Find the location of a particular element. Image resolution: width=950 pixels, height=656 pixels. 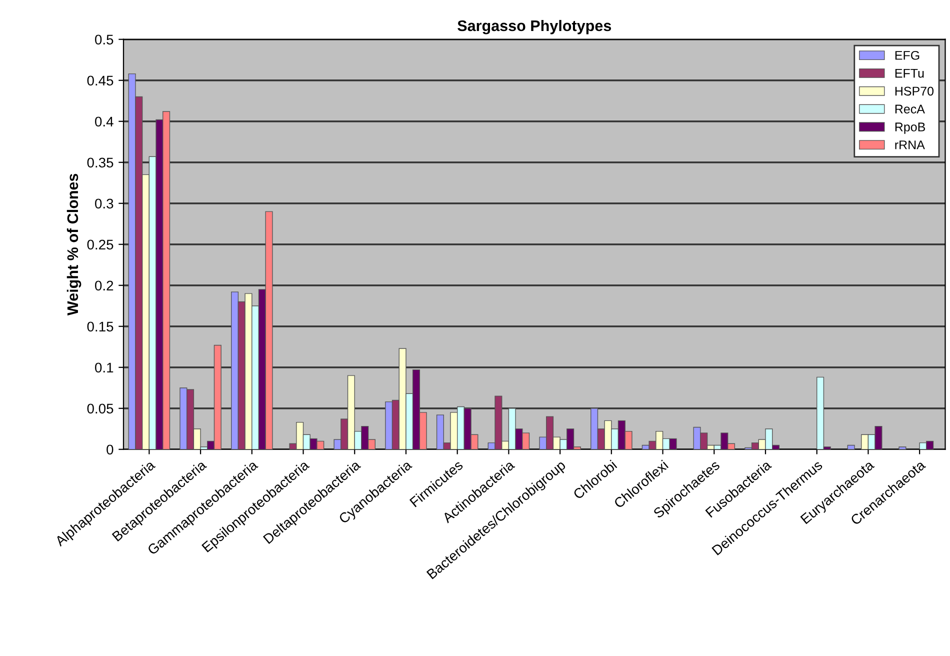

y-tick-label: 0.05 is located at coordinates (100, 409).